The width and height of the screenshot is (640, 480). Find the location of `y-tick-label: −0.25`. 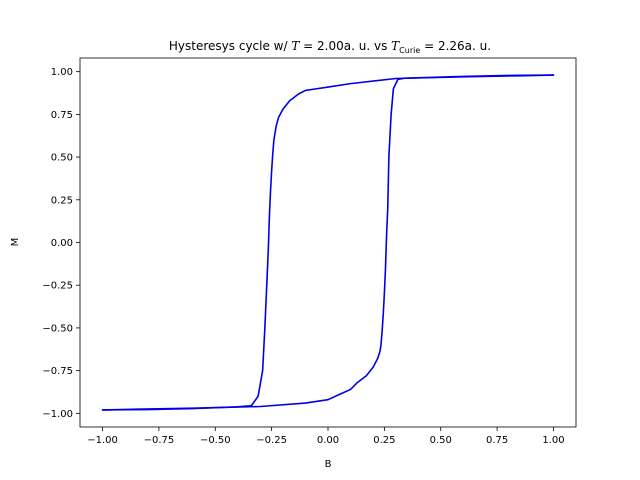

y-tick-label: −0.25 is located at coordinates (57, 286).